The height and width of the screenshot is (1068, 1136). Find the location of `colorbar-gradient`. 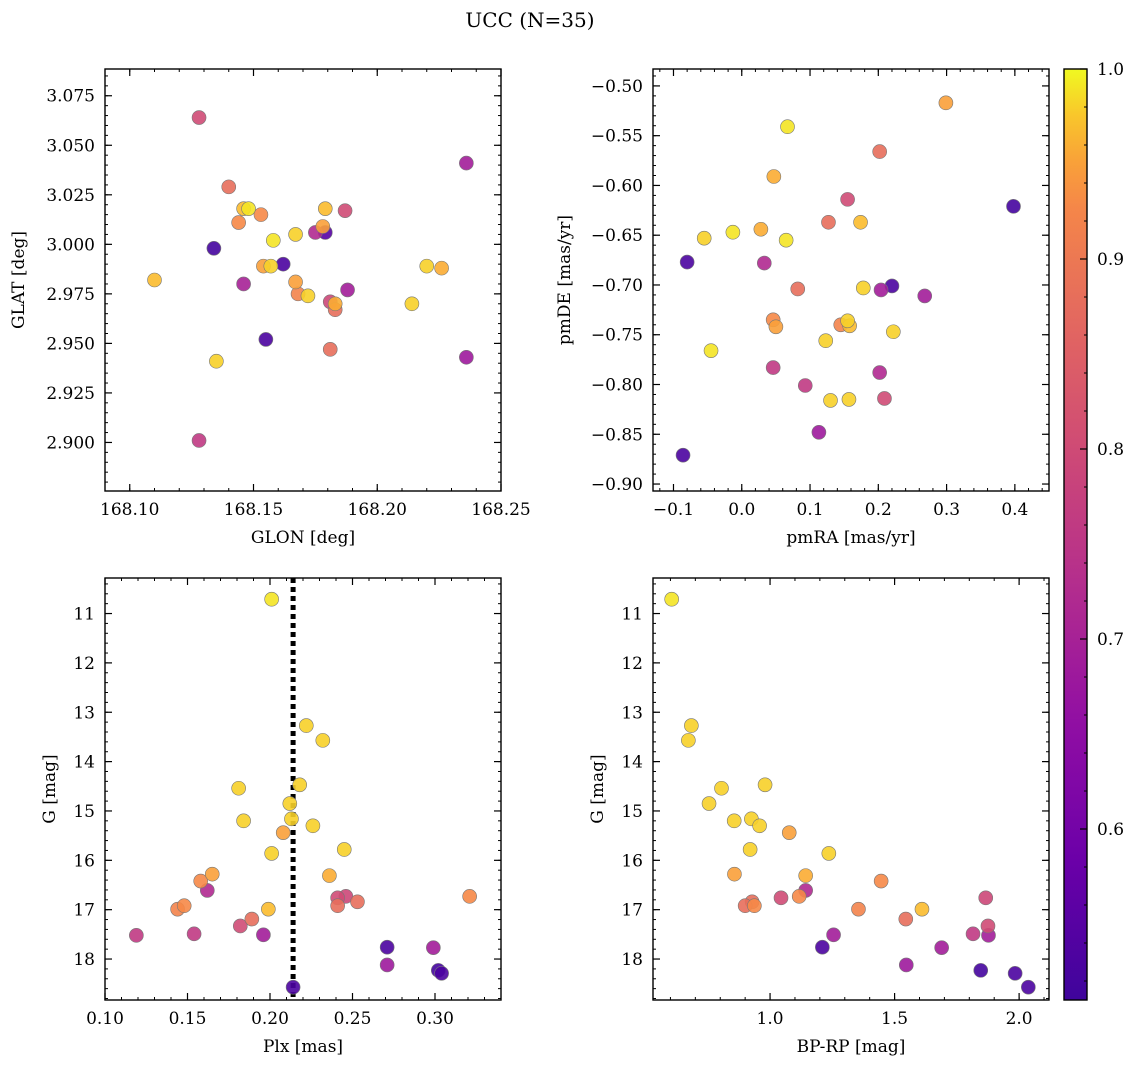

colorbar-gradient is located at coordinates (1075, 534).